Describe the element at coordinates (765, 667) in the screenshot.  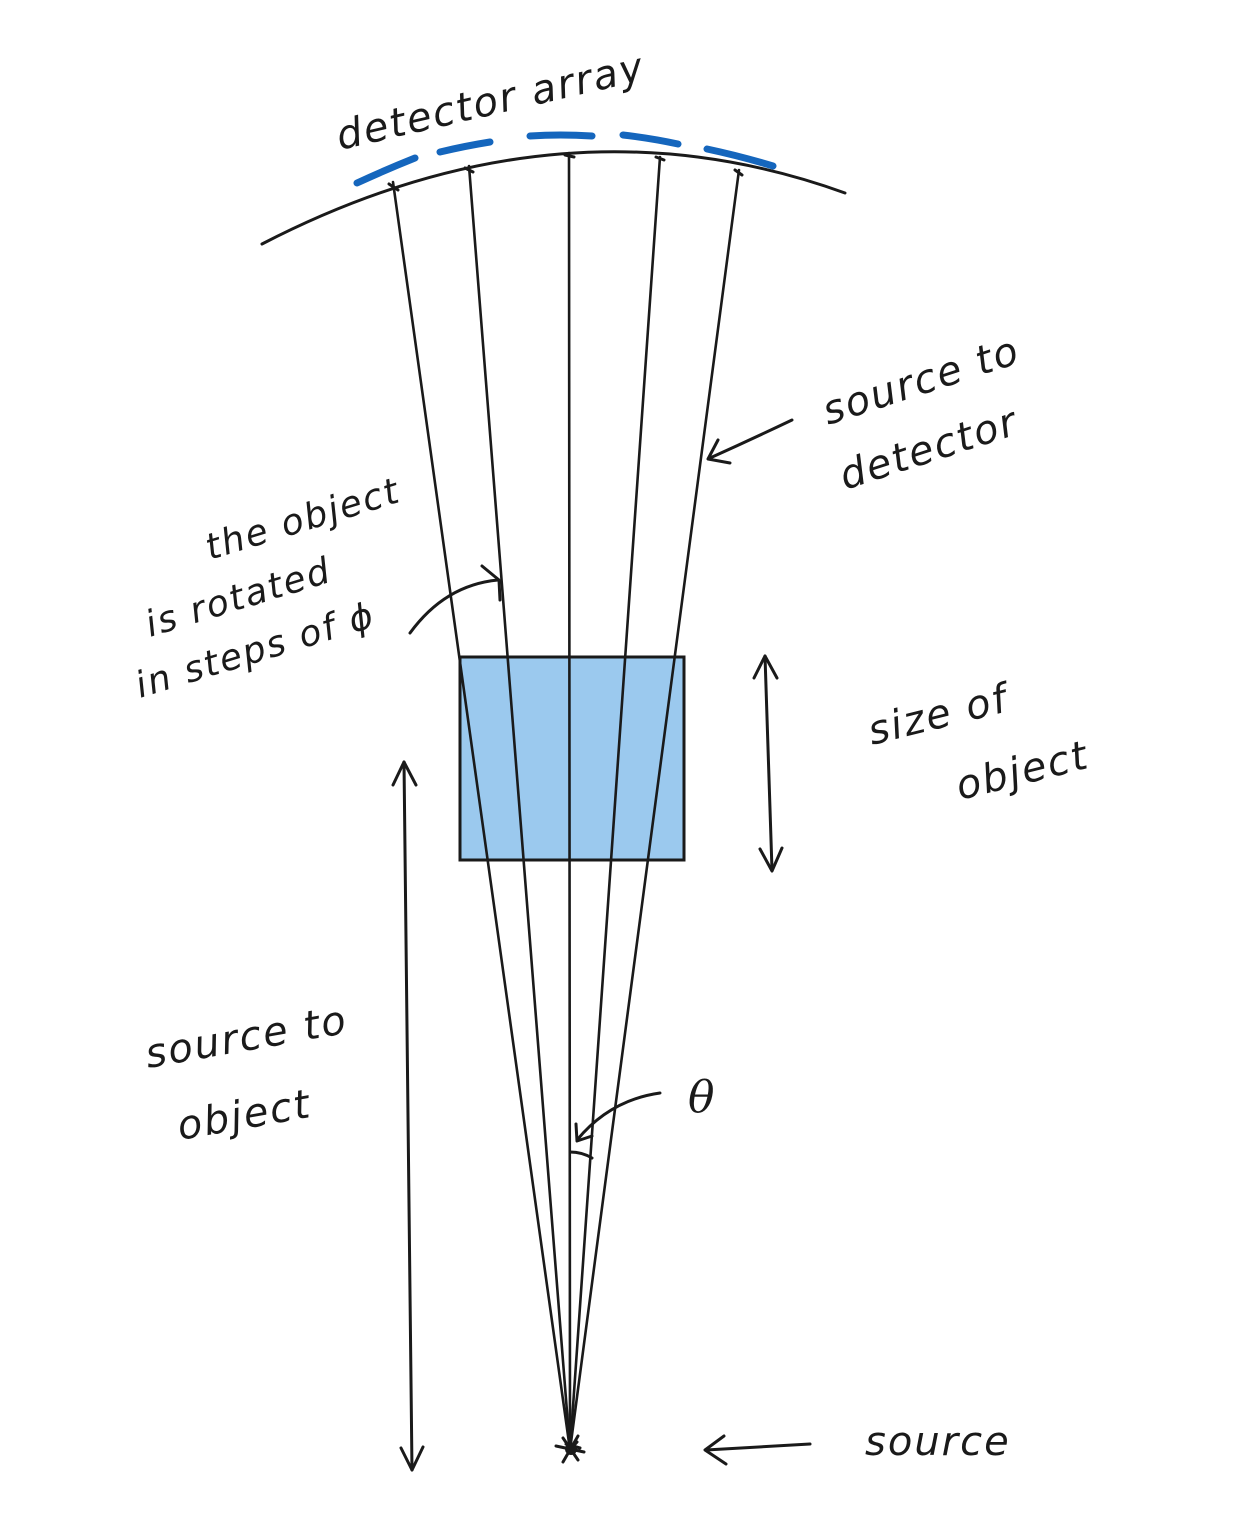
I see `size-arrow-top-head` at that location.